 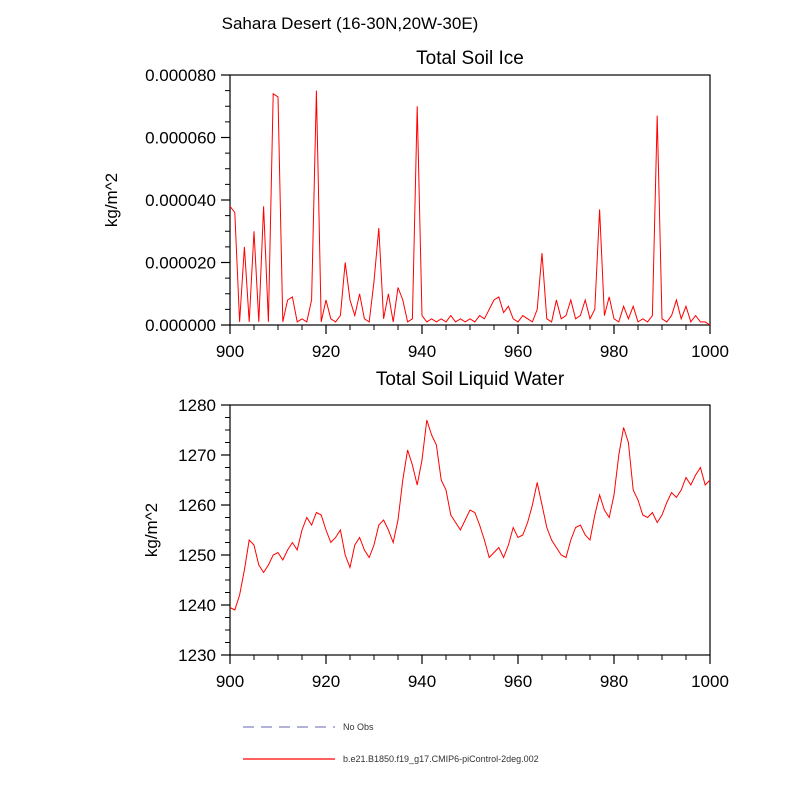 What do you see at coordinates (470, 58) in the screenshot?
I see `soil-ice-title: Total Soil Ice` at bounding box center [470, 58].